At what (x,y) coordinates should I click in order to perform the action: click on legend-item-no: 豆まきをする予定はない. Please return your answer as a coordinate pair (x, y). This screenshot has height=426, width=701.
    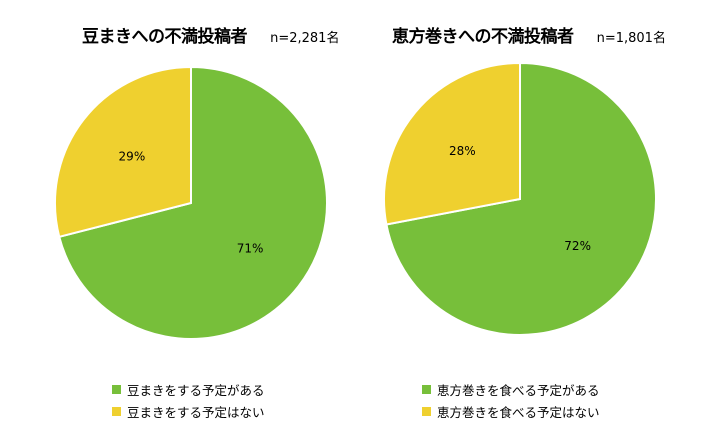
    Looking at the image, I should click on (188, 411).